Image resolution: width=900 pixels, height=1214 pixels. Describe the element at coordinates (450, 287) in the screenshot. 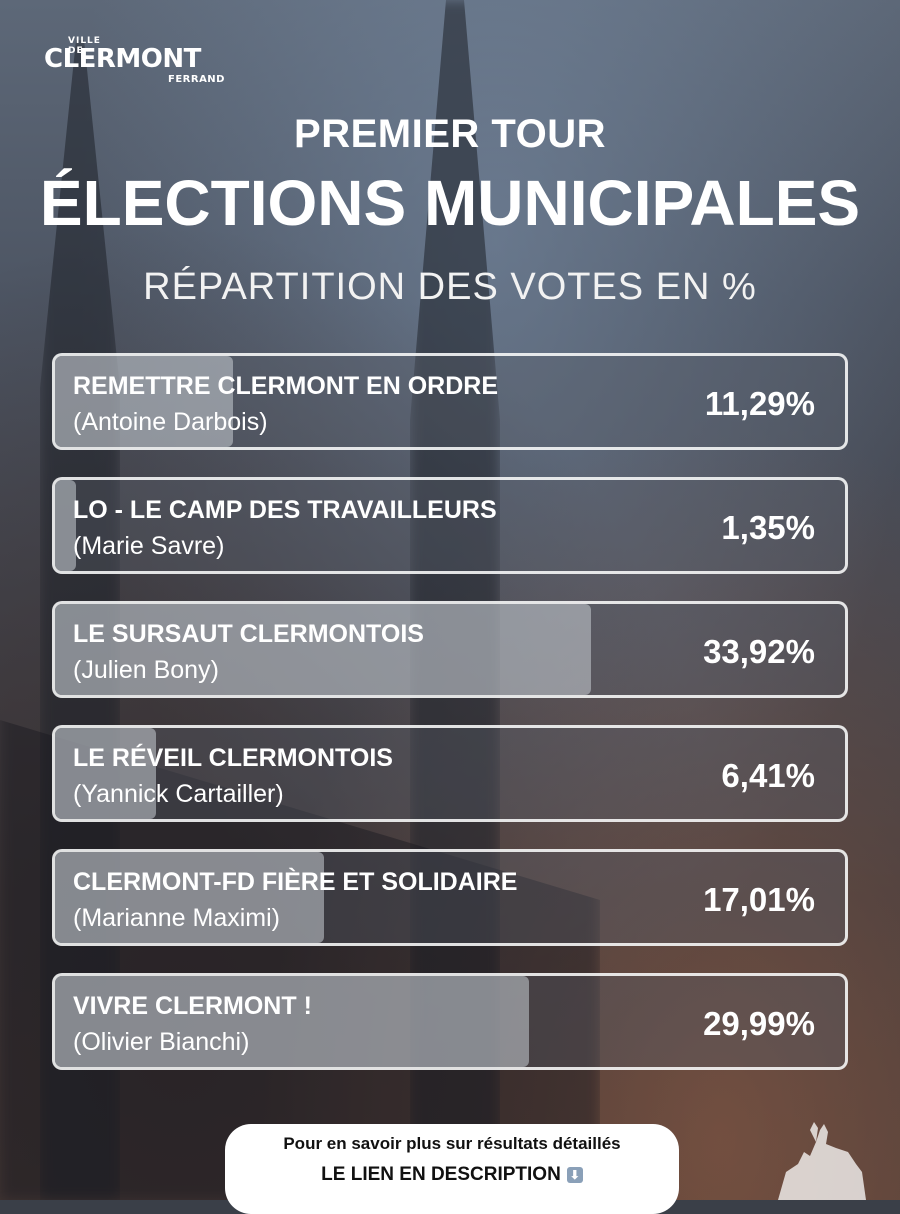

I see `heading-vote-distribution: RÉPARTITION DES VOTES EN %` at that location.